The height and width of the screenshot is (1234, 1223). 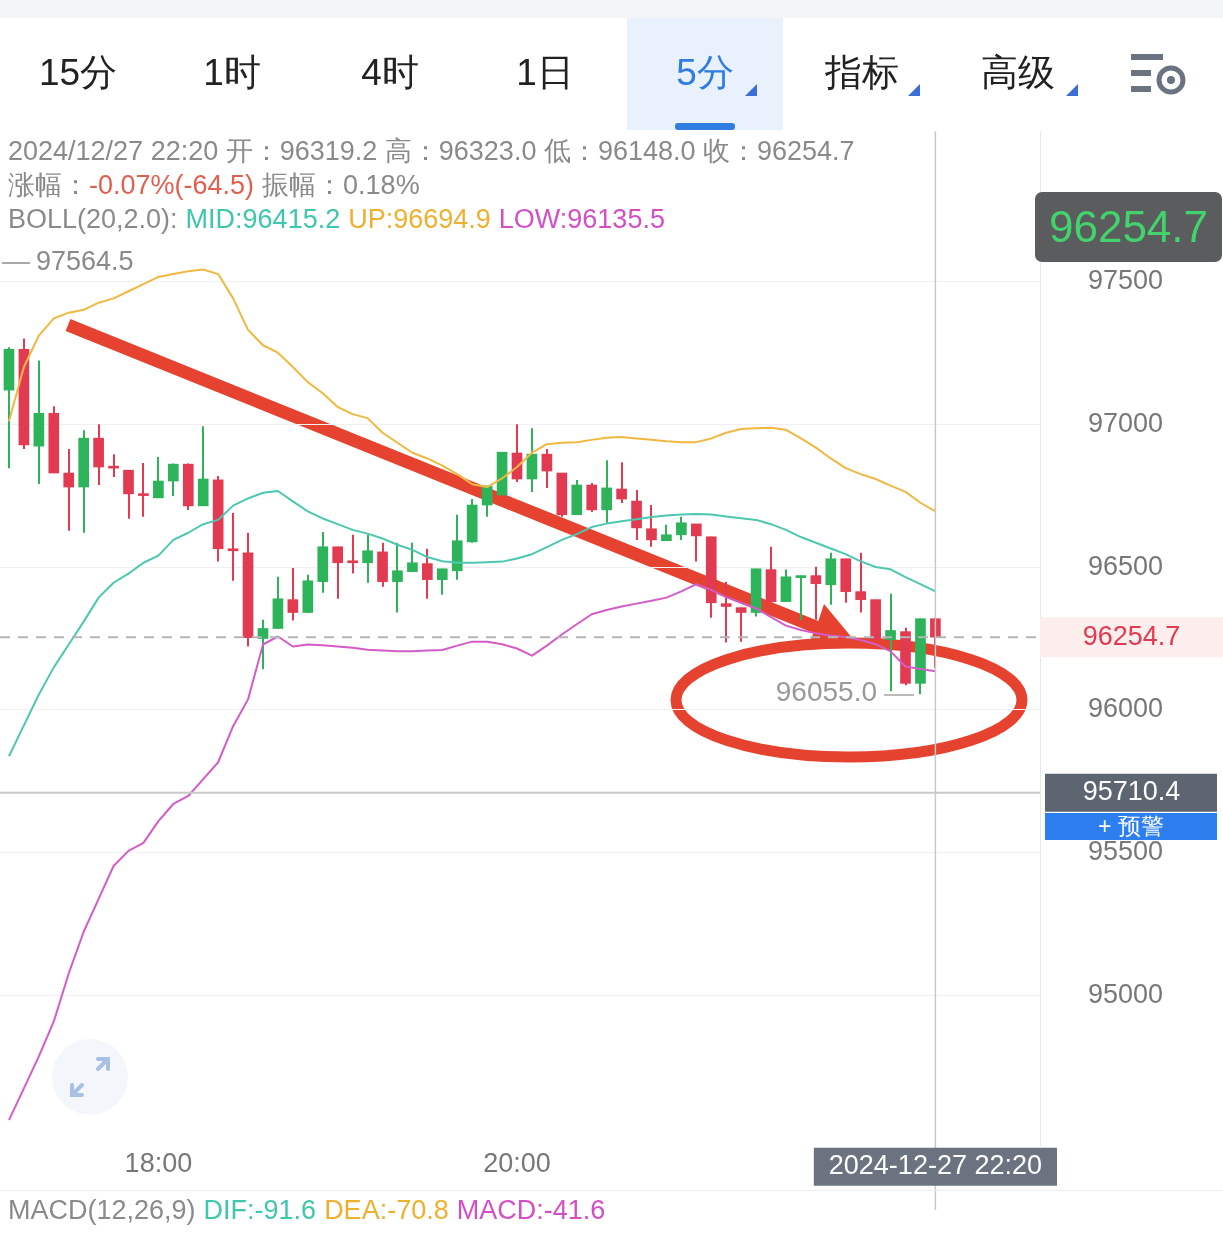 What do you see at coordinates (78, 73) in the screenshot?
I see `text: 15分` at bounding box center [78, 73].